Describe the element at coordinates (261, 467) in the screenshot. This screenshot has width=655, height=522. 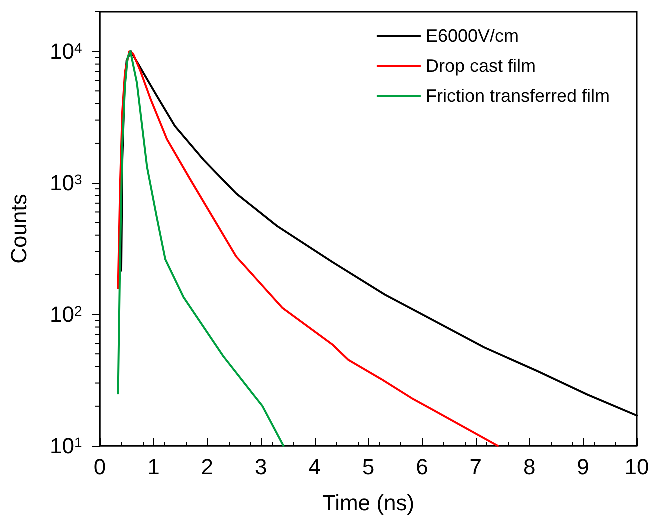
I see `x-tick-label: 3` at that location.